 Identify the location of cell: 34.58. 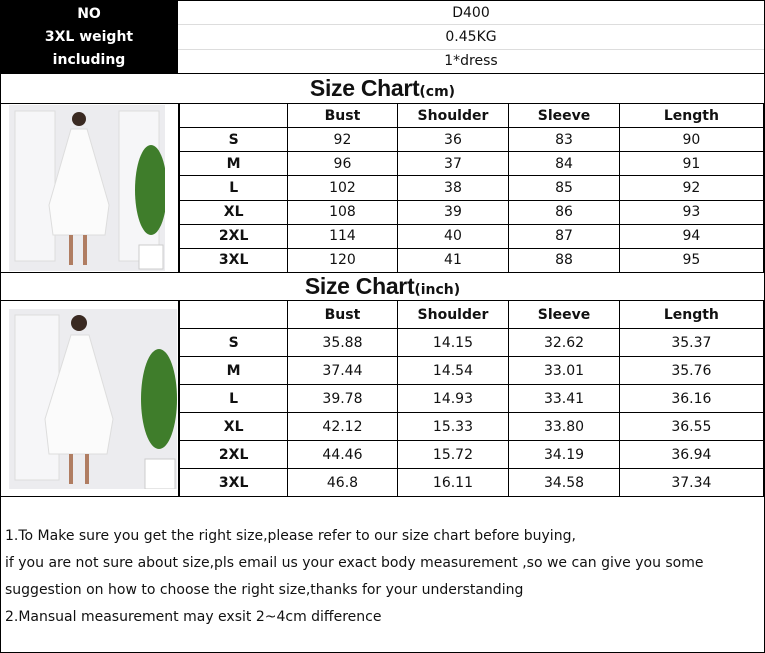
(564, 482).